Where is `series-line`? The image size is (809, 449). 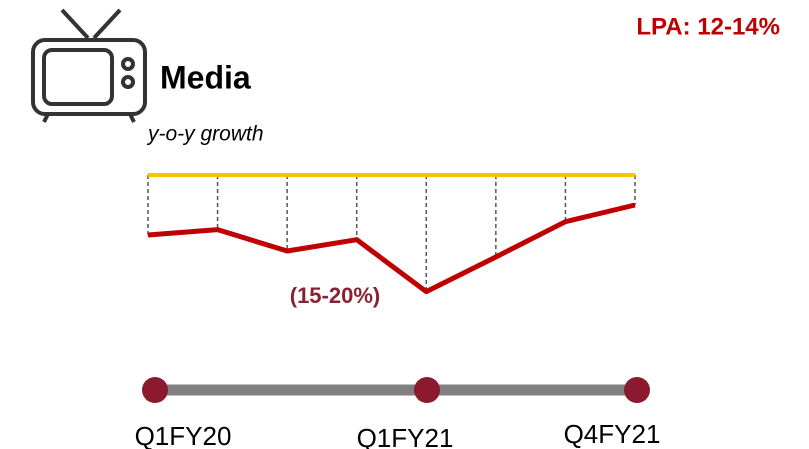 series-line is located at coordinates (391, 248).